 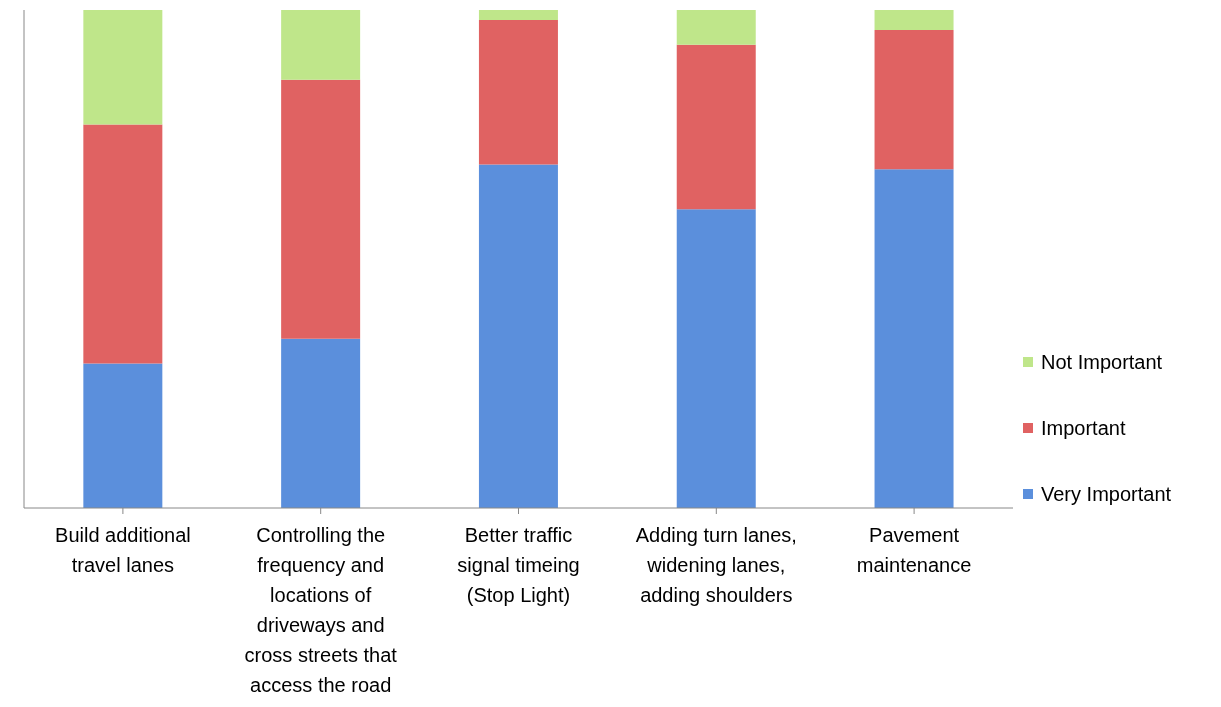 What do you see at coordinates (1102, 362) in the screenshot?
I see `legend-label: Not Important` at bounding box center [1102, 362].